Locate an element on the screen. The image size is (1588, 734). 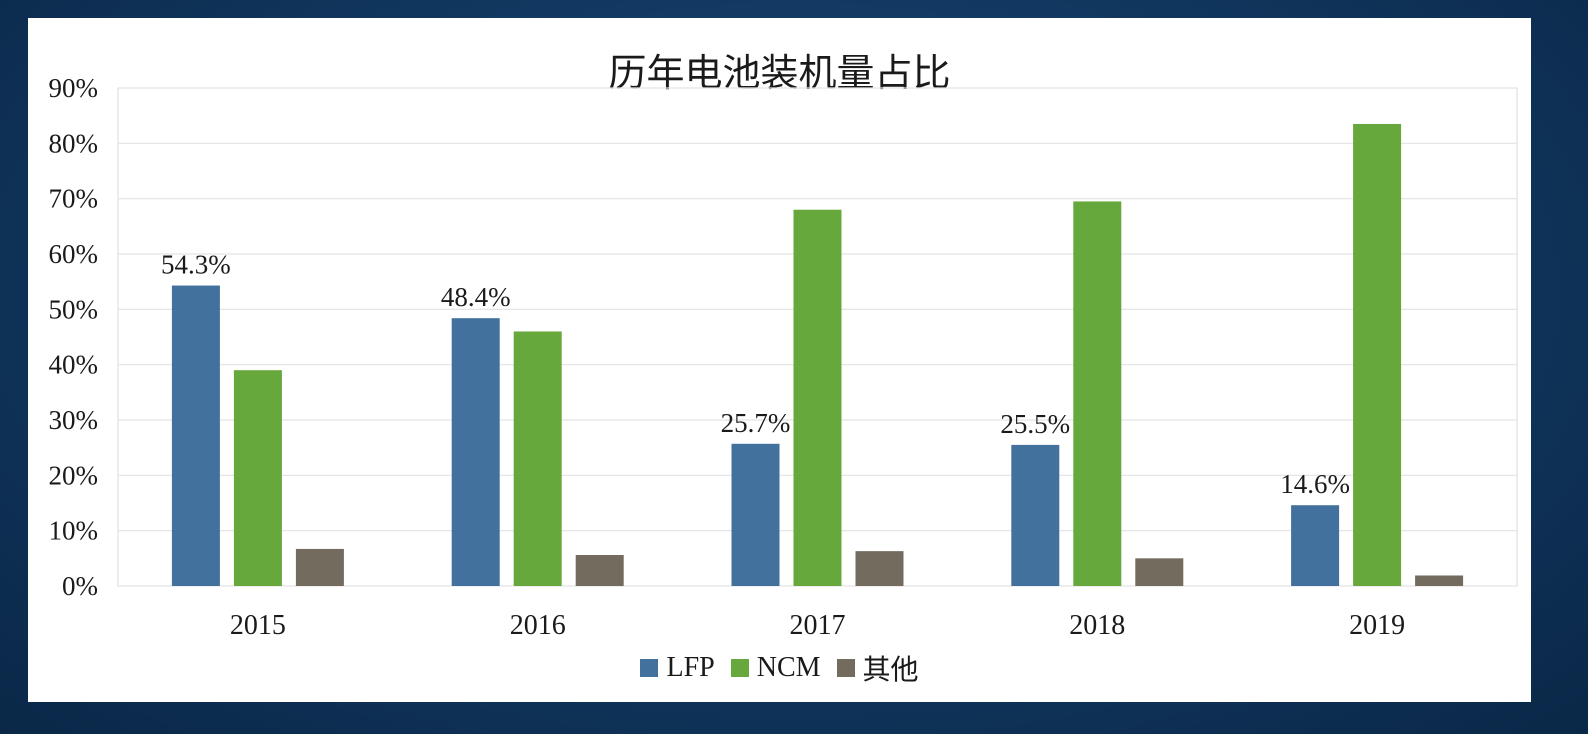
data-label: 25.5% is located at coordinates (1035, 424).